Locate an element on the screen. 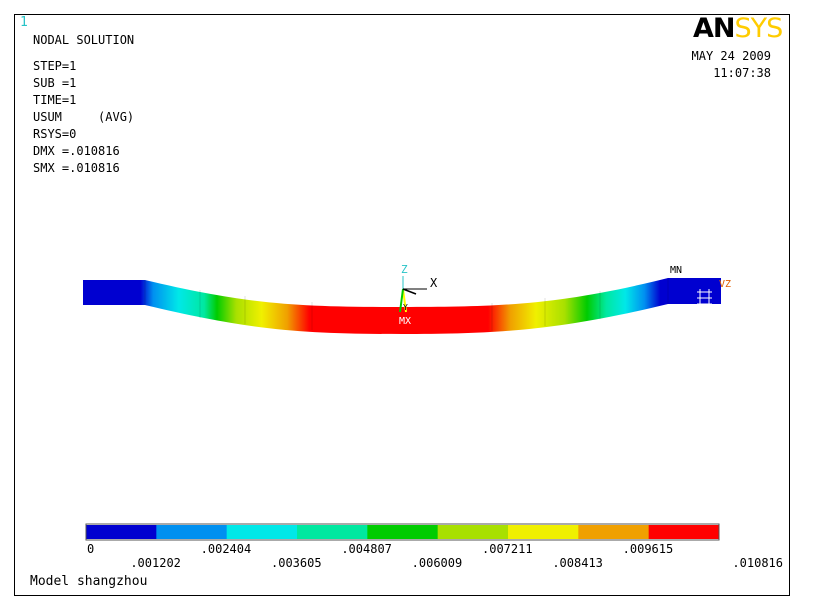 The height and width of the screenshot is (612, 815). element-lines is located at coordinates (406, 304).